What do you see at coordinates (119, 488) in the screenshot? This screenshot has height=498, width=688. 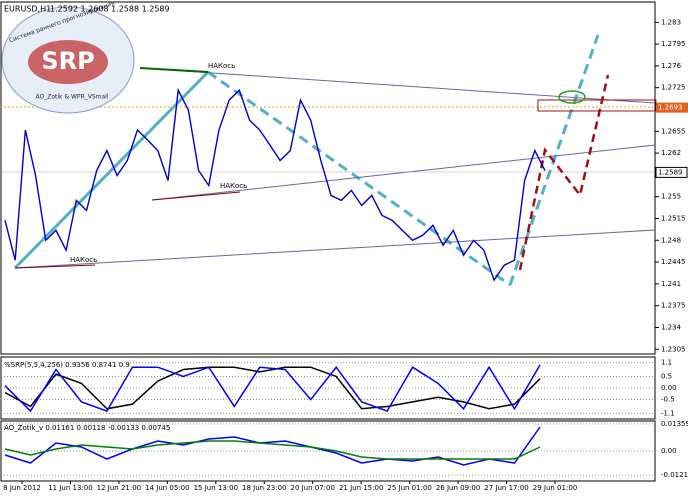 I see `x-tick-label: 12 Jun 21:00` at bounding box center [119, 488].